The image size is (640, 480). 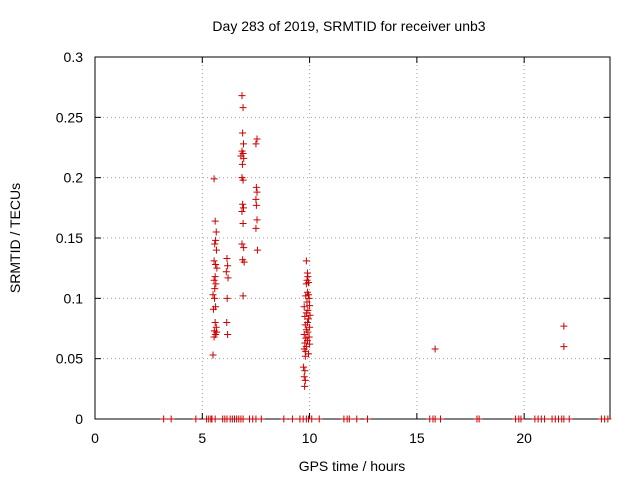 I want to click on y-tick-label: 0.2, so click(x=74, y=178).